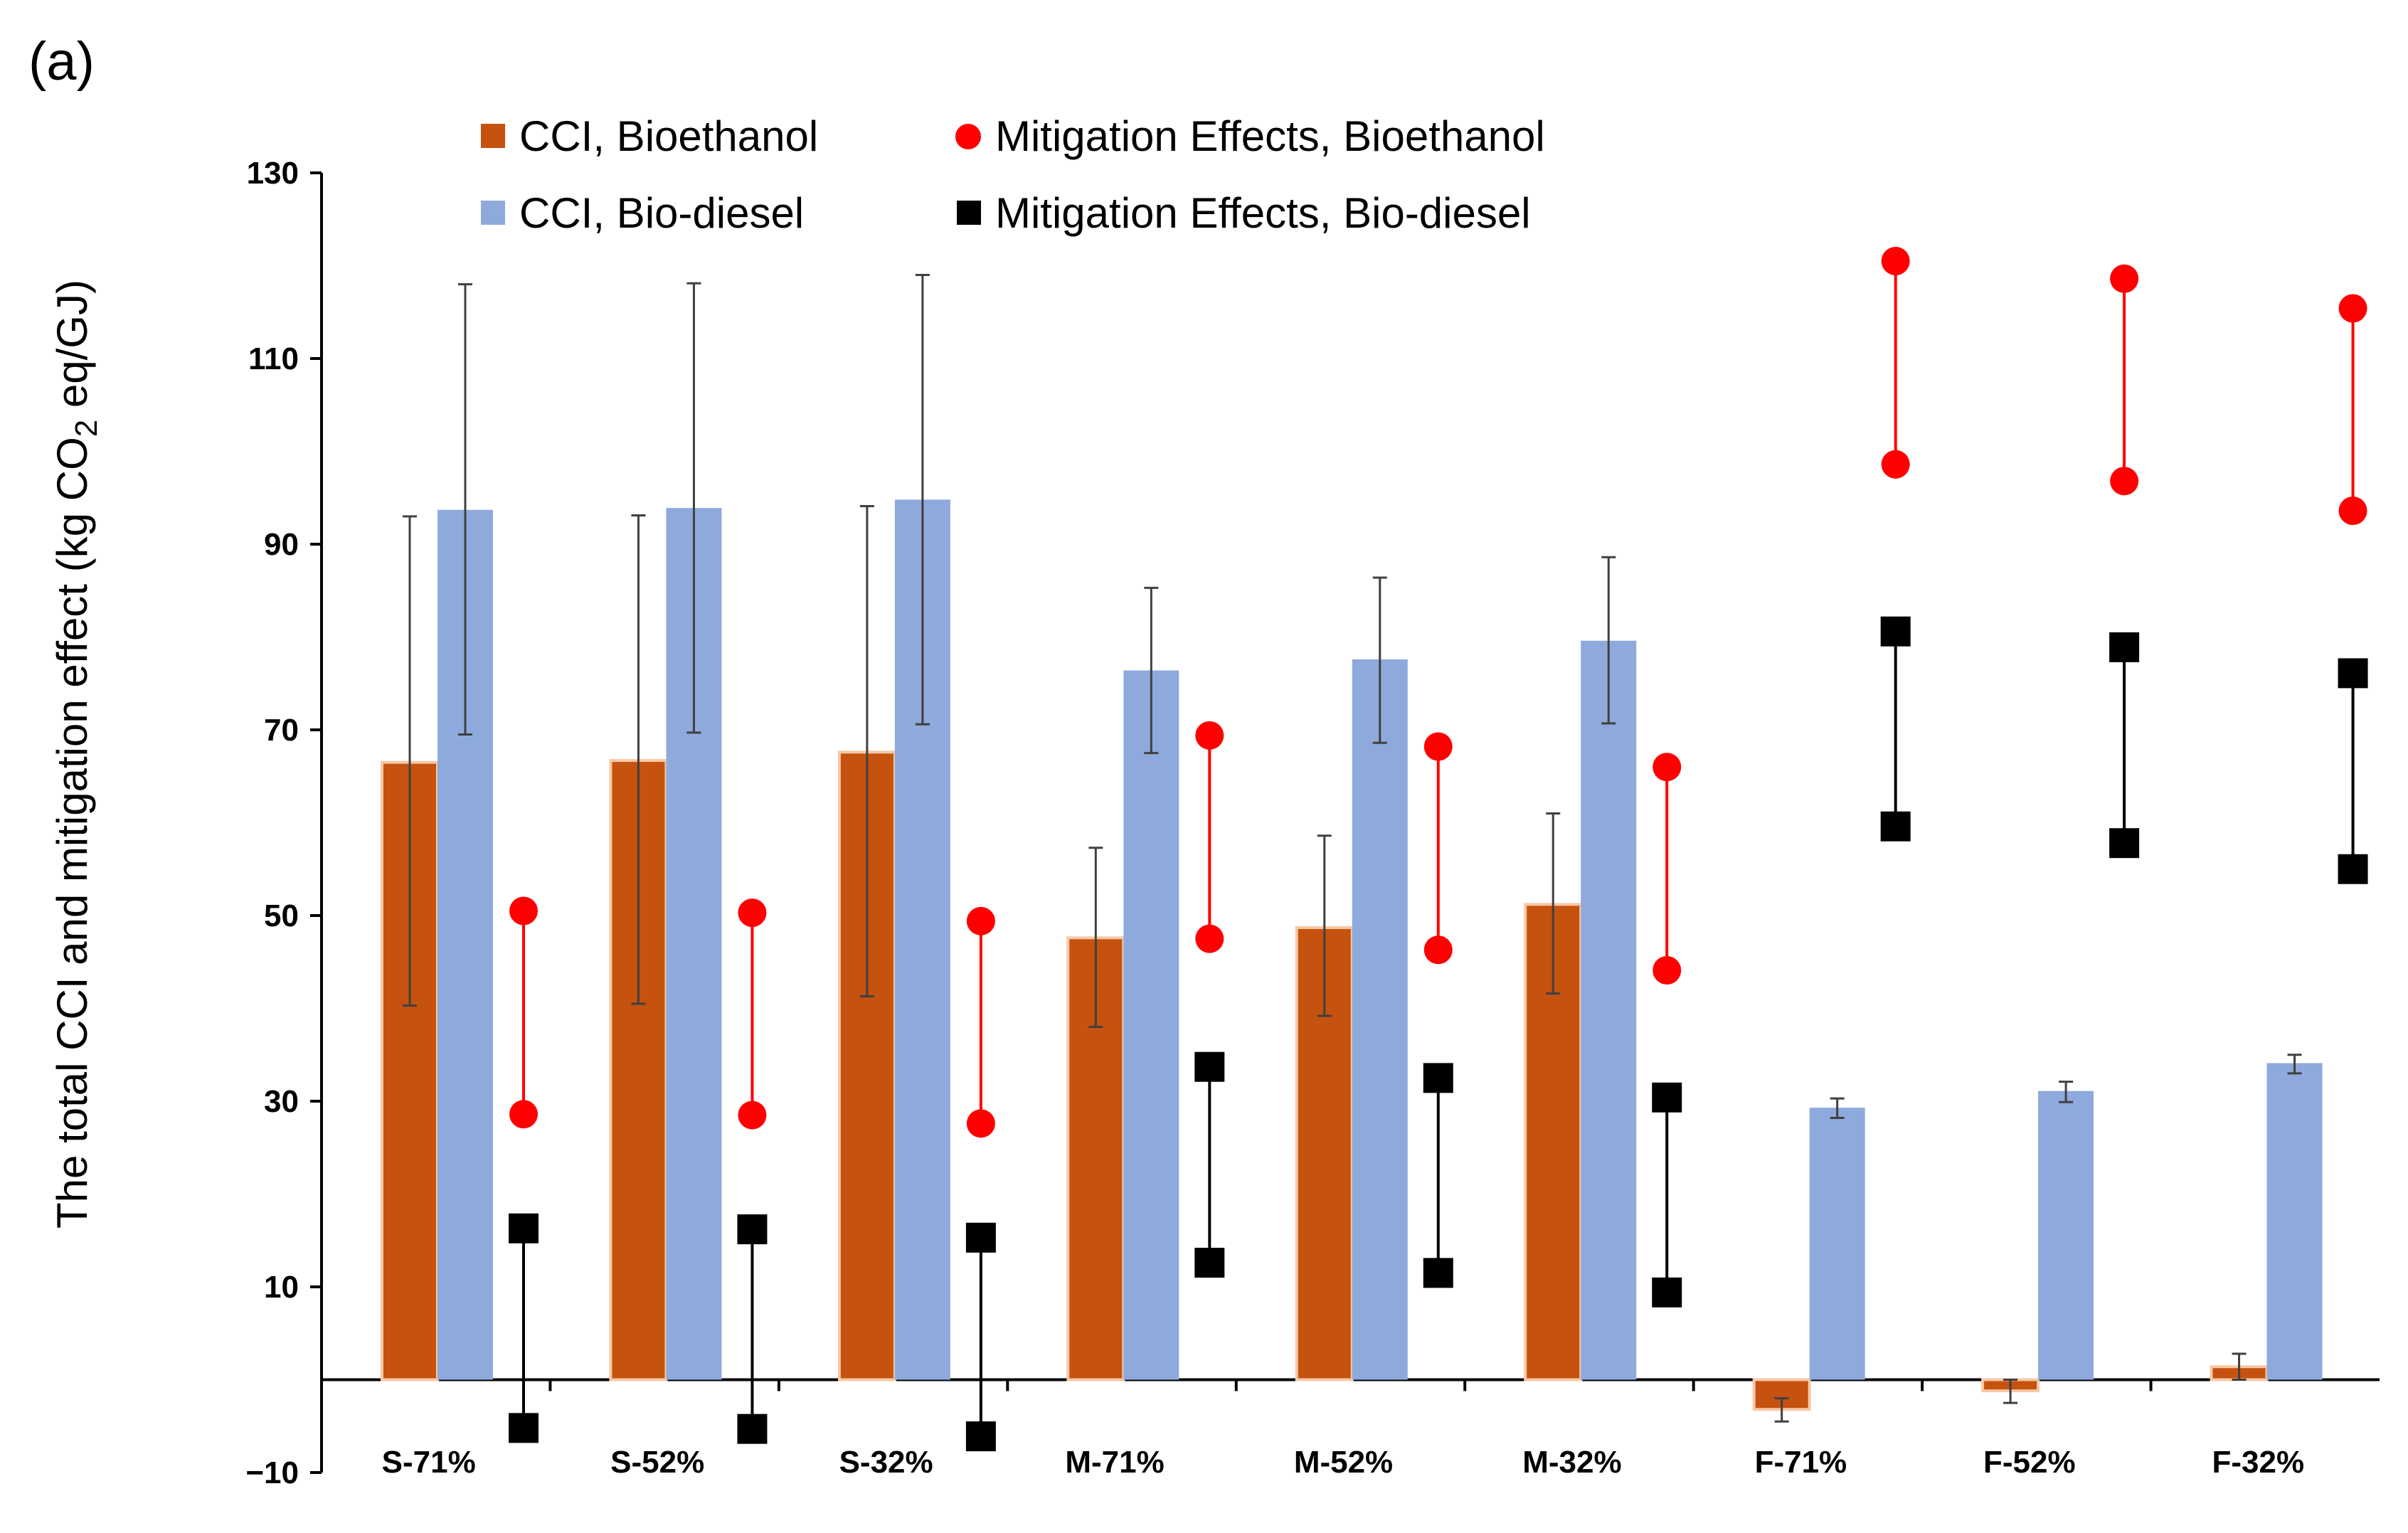 This screenshot has width=2408, height=1533. What do you see at coordinates (2029, 1462) in the screenshot?
I see `x-tick-label: F-52%` at bounding box center [2029, 1462].